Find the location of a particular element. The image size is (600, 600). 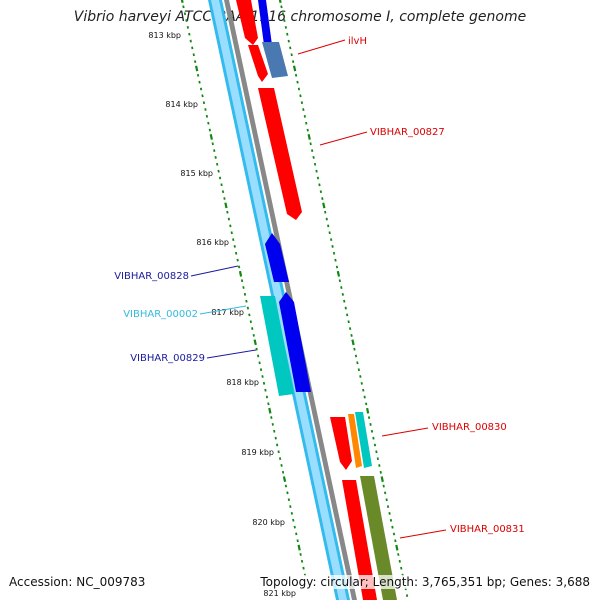

gene-feature-red-small is located at coordinates (258, 63).